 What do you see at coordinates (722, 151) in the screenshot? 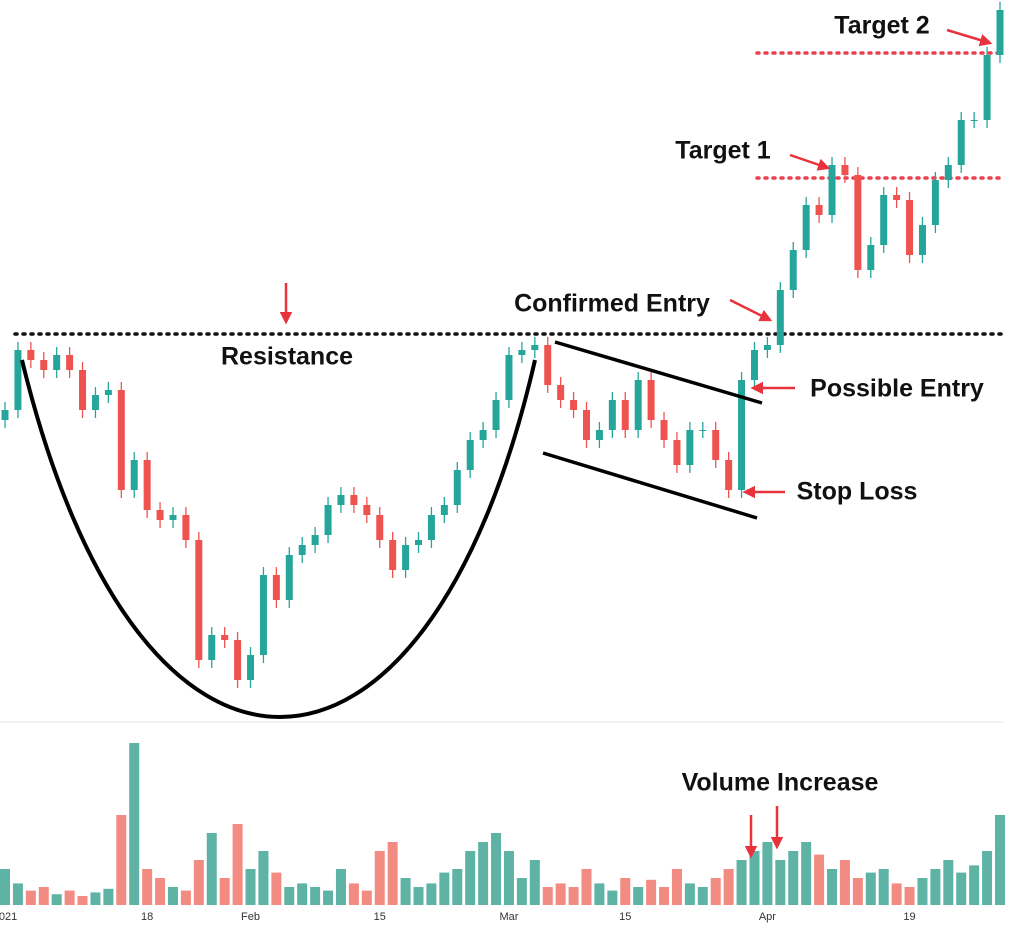
I see `annotation: Target 1` at bounding box center [722, 151].